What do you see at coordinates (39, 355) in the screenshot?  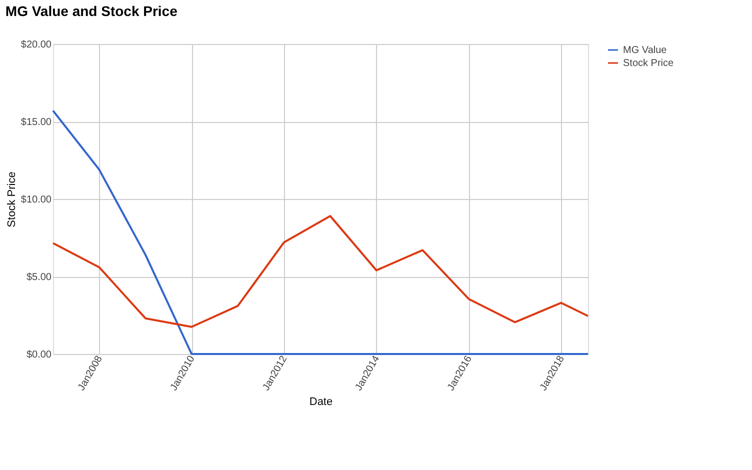 I see `y-tick-label: $0.00` at bounding box center [39, 355].